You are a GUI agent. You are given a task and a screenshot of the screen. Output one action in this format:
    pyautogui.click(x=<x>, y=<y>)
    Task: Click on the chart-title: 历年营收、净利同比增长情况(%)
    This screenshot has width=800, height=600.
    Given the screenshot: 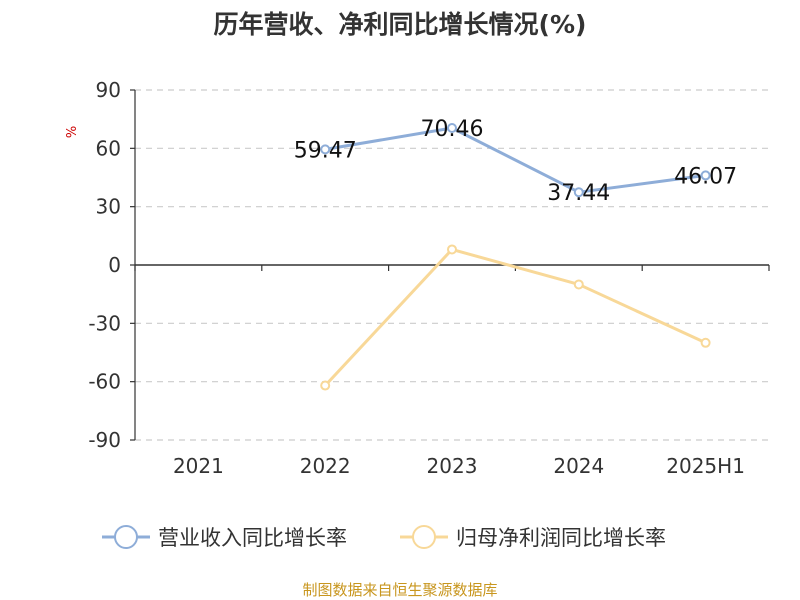 What is the action you would take?
    pyautogui.click(x=400, y=24)
    